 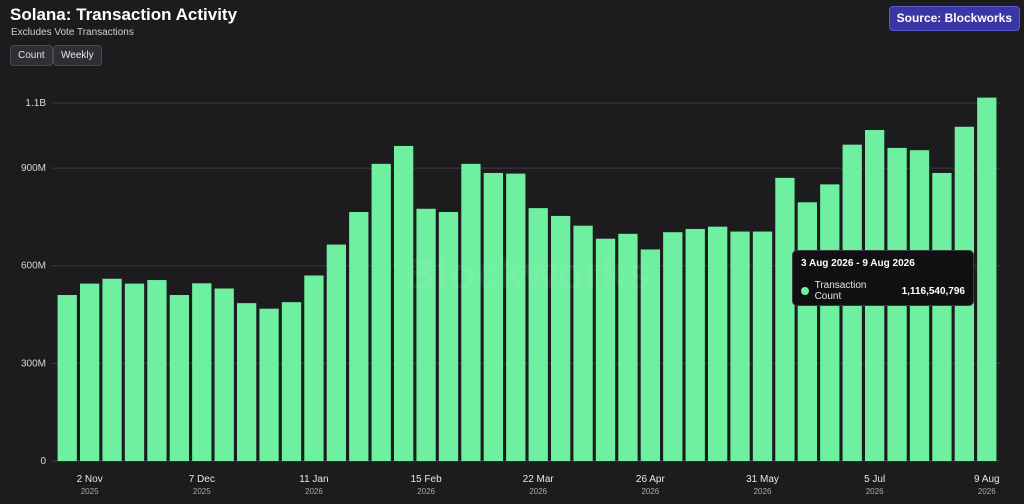 I want to click on page-title: Solana: Transaction Activity, so click(x=124, y=14).